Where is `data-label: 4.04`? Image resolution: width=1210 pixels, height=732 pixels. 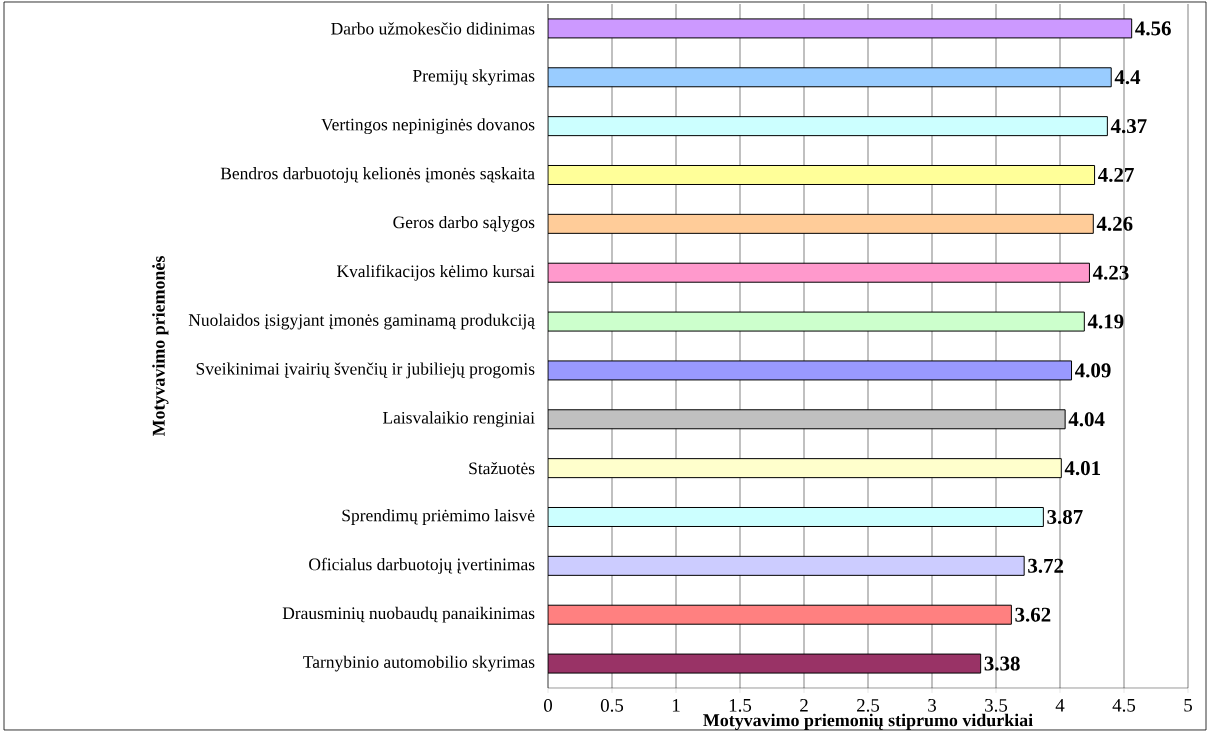
data-label: 4.04 is located at coordinates (1086, 419).